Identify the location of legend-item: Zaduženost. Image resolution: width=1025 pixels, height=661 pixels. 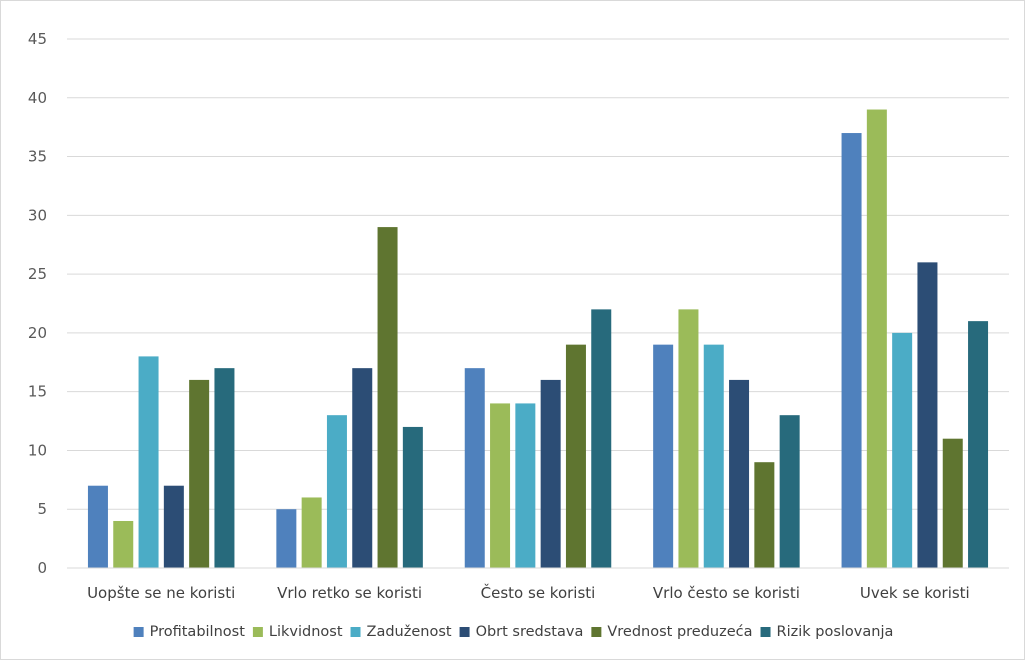
(401, 632).